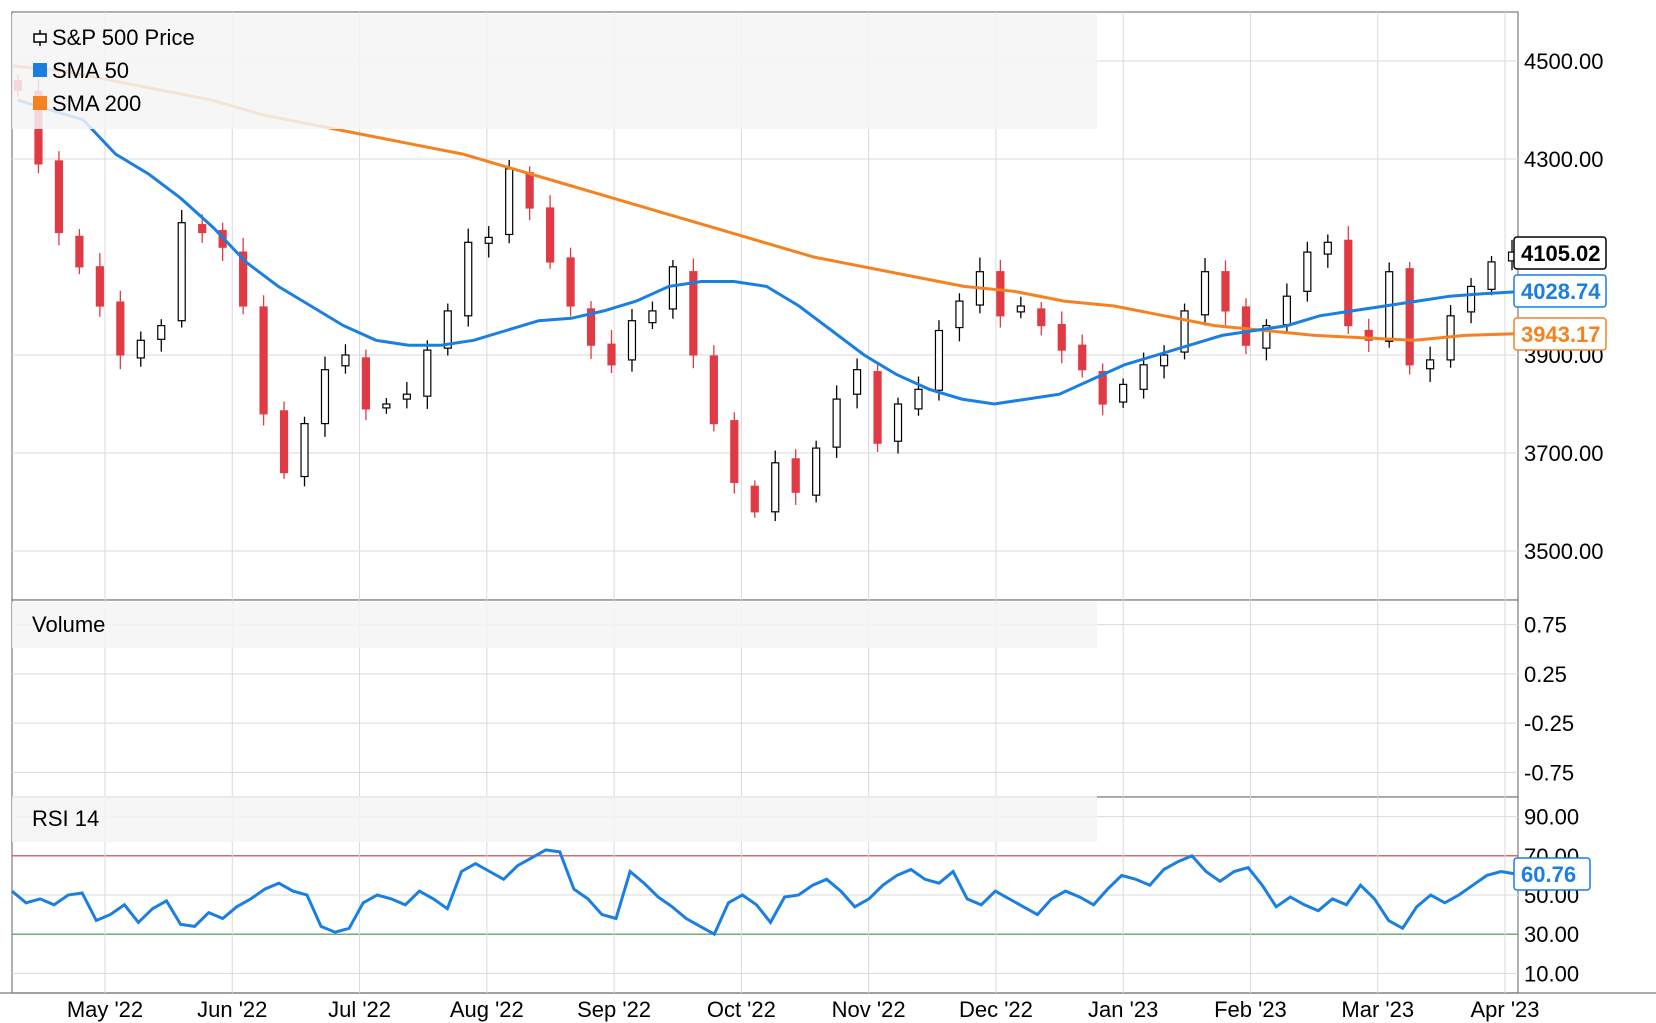 This screenshot has height=1023, width=1656. Describe the element at coordinates (40, 103) in the screenshot. I see `sma200-legend-swatch` at that location.